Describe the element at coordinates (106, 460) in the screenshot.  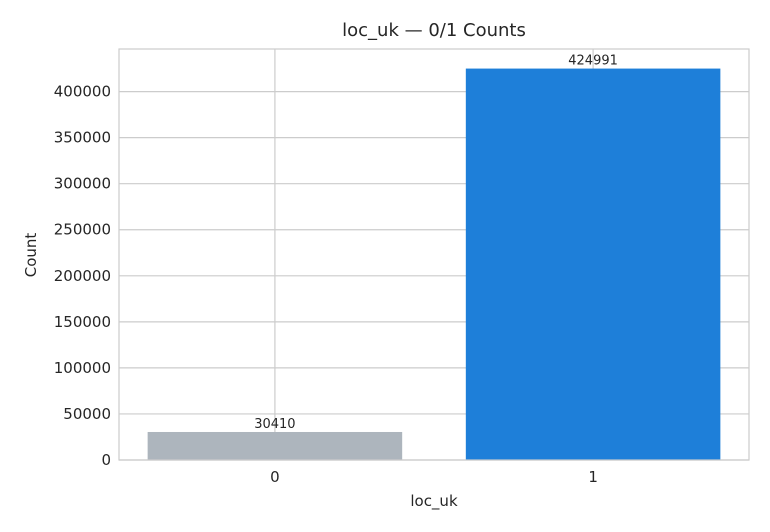
I see `y-tick-label: 0` at that location.